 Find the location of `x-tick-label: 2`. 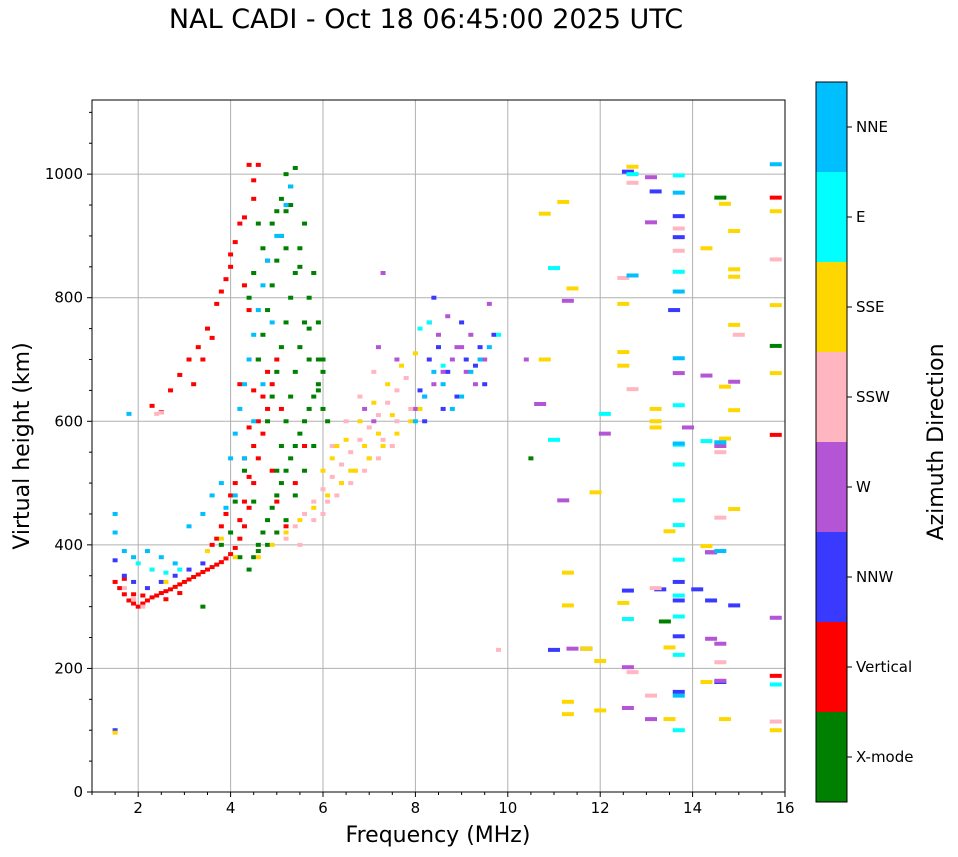

x-tick-label: 2 is located at coordinates (138, 808).